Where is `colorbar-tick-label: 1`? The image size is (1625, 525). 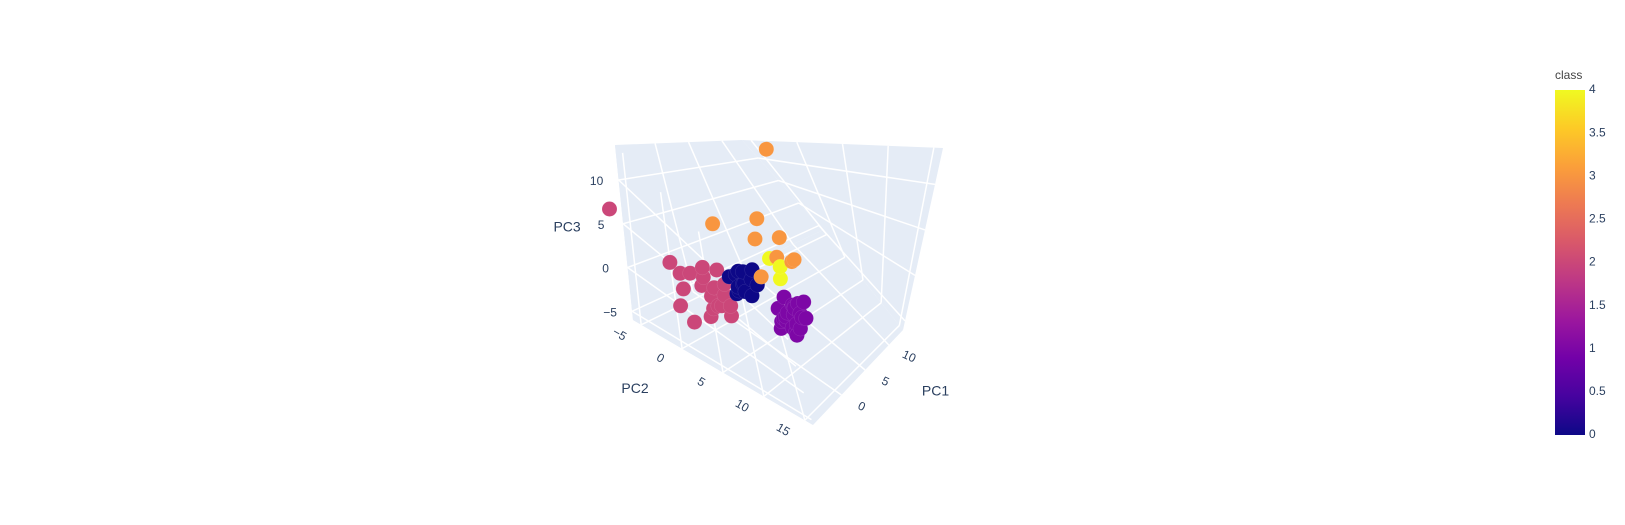
colorbar-tick-label: 1 is located at coordinates (1592, 348).